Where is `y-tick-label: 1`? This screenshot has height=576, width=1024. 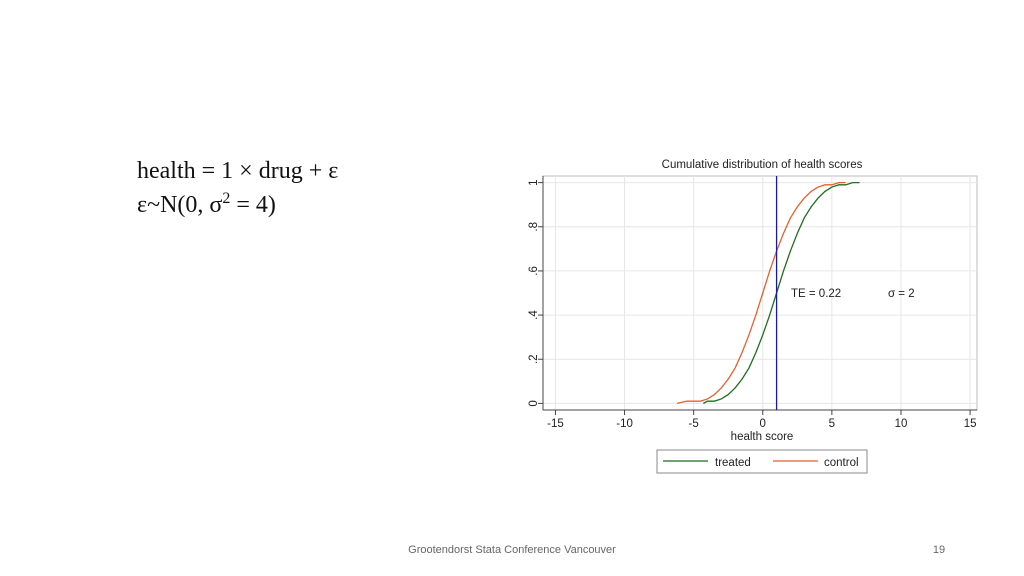
y-tick-label: 1 is located at coordinates (534, 182).